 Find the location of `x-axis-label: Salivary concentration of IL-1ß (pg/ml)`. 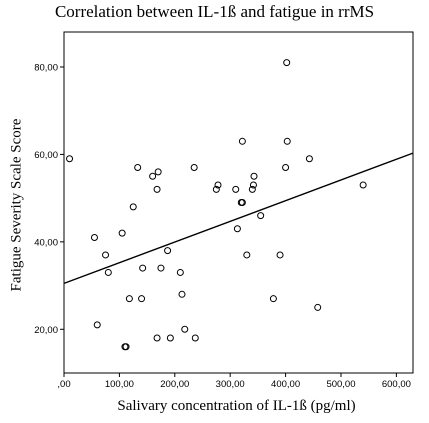

x-axis-label: Salivary concentration of IL-1ß (pg/ml) is located at coordinates (236, 406).